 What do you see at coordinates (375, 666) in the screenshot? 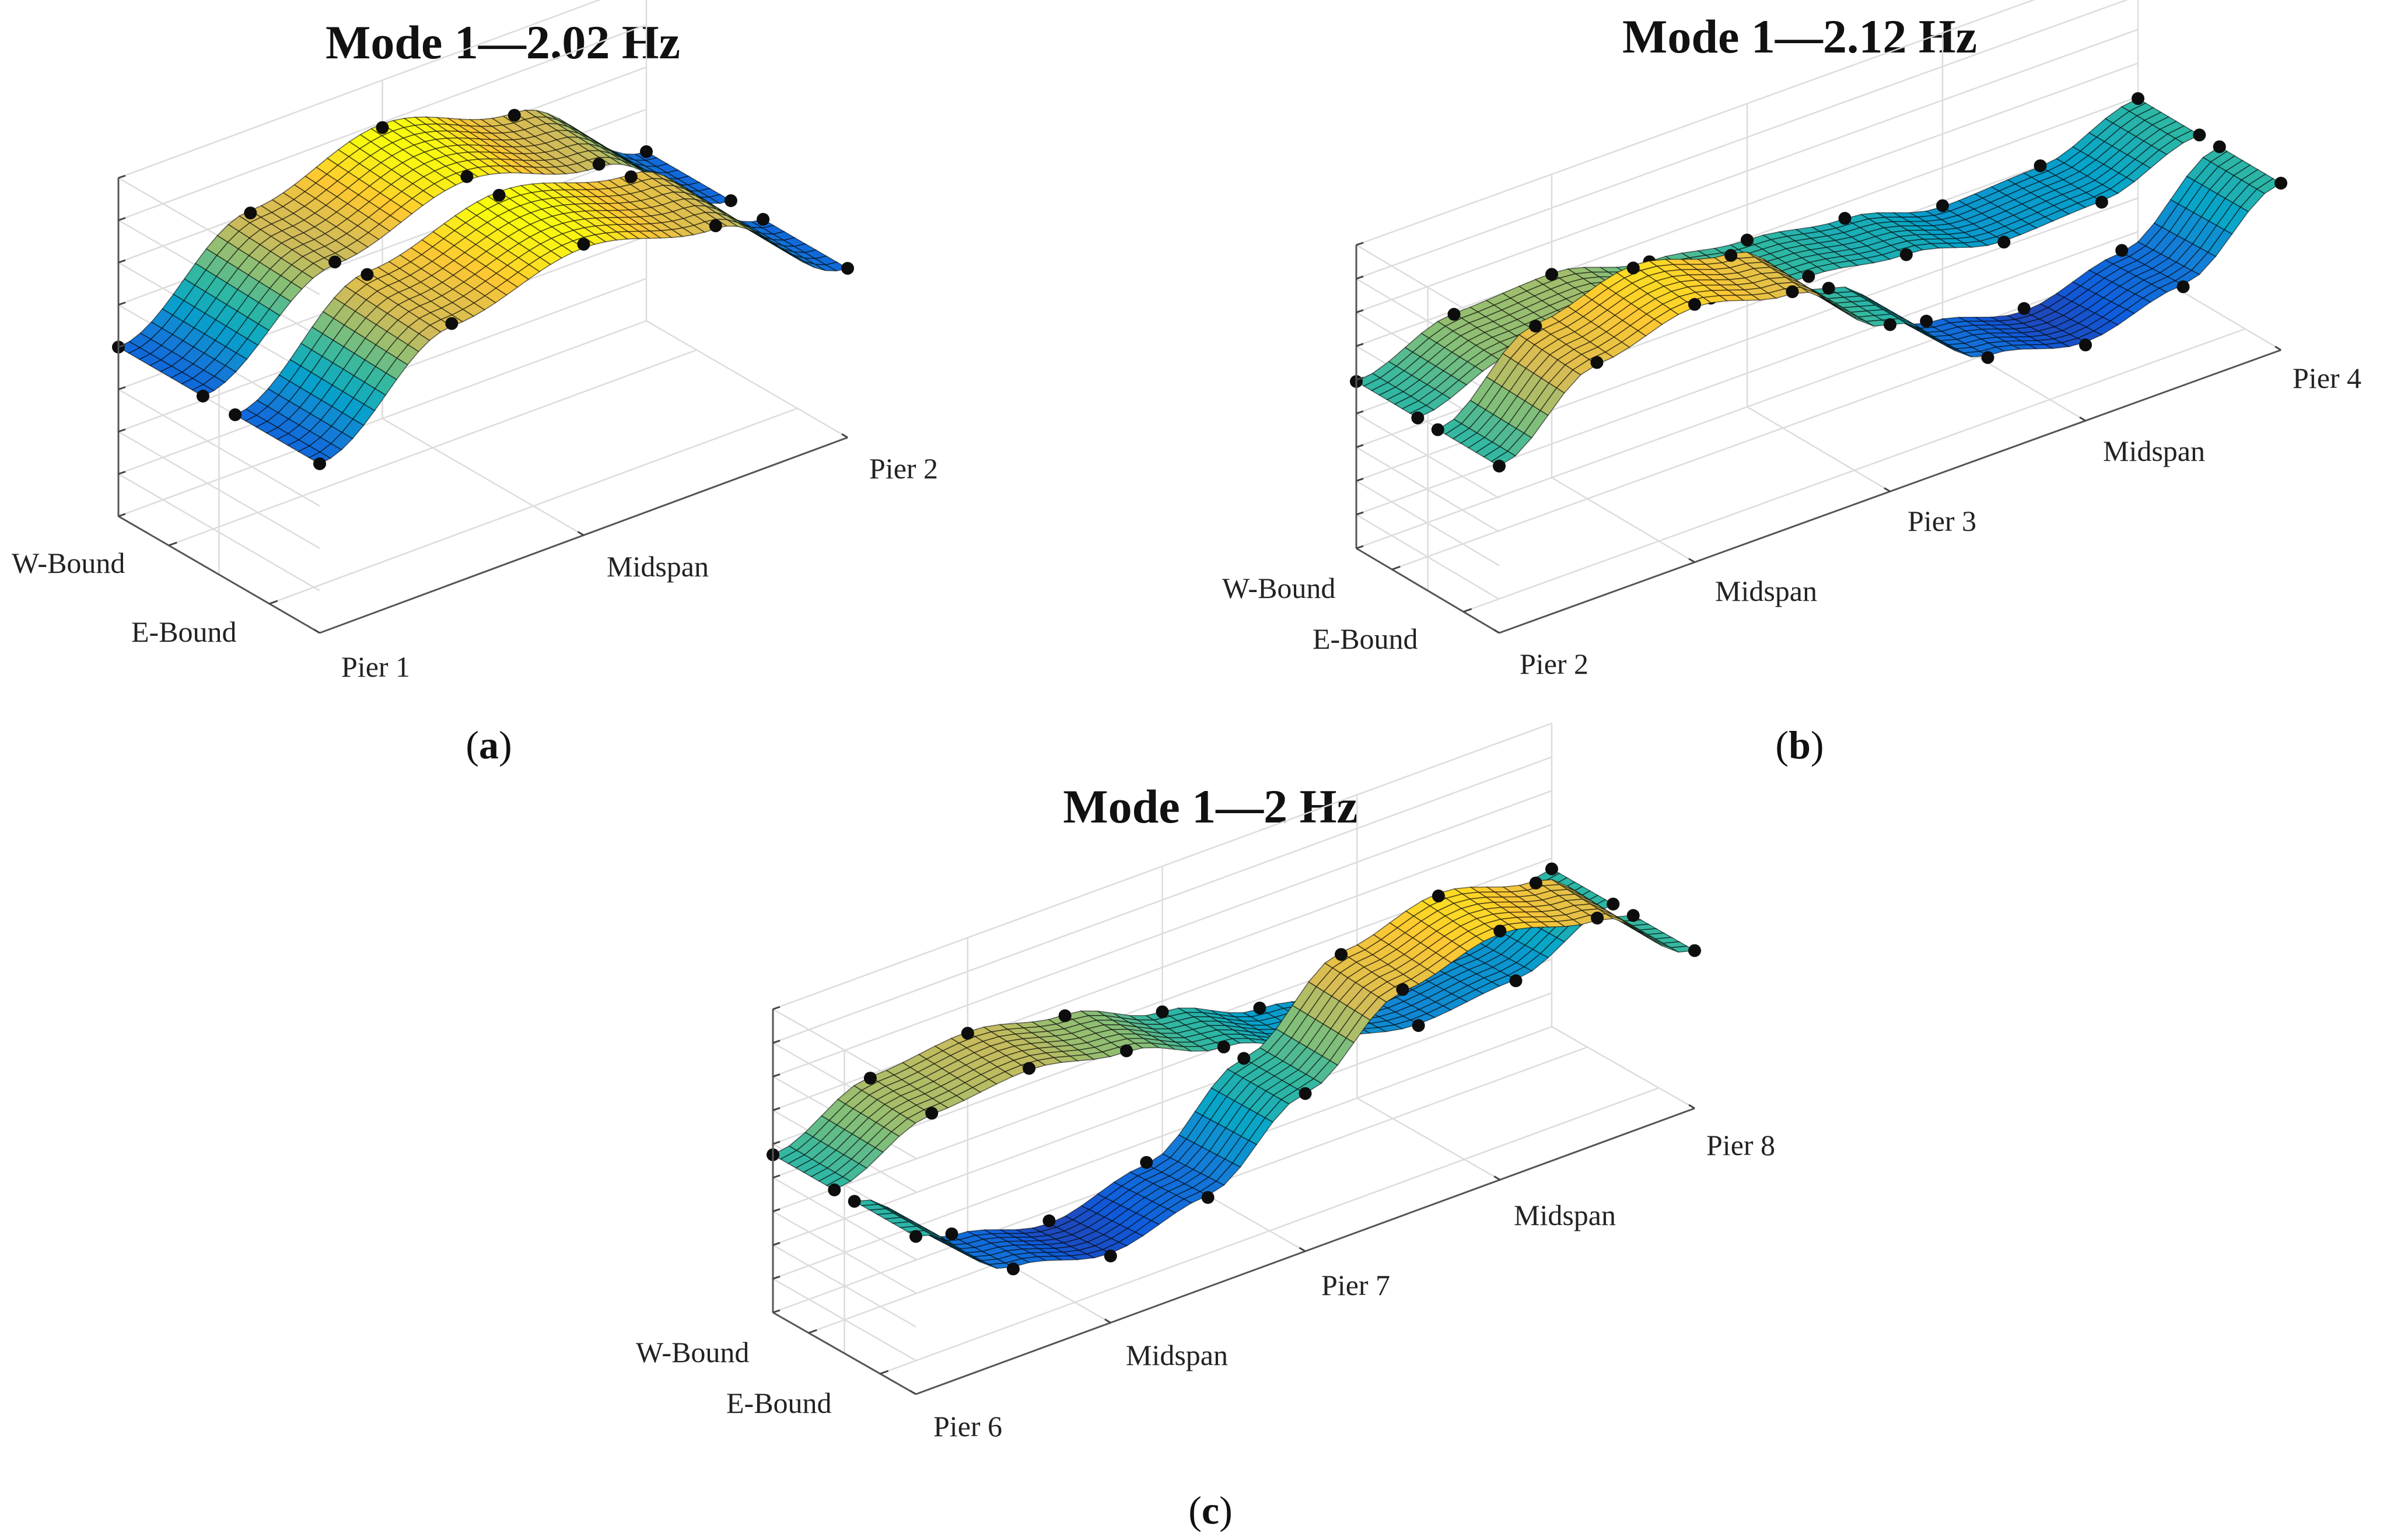
I see `panel-a-xtick-1: Pier 1` at bounding box center [375, 666].